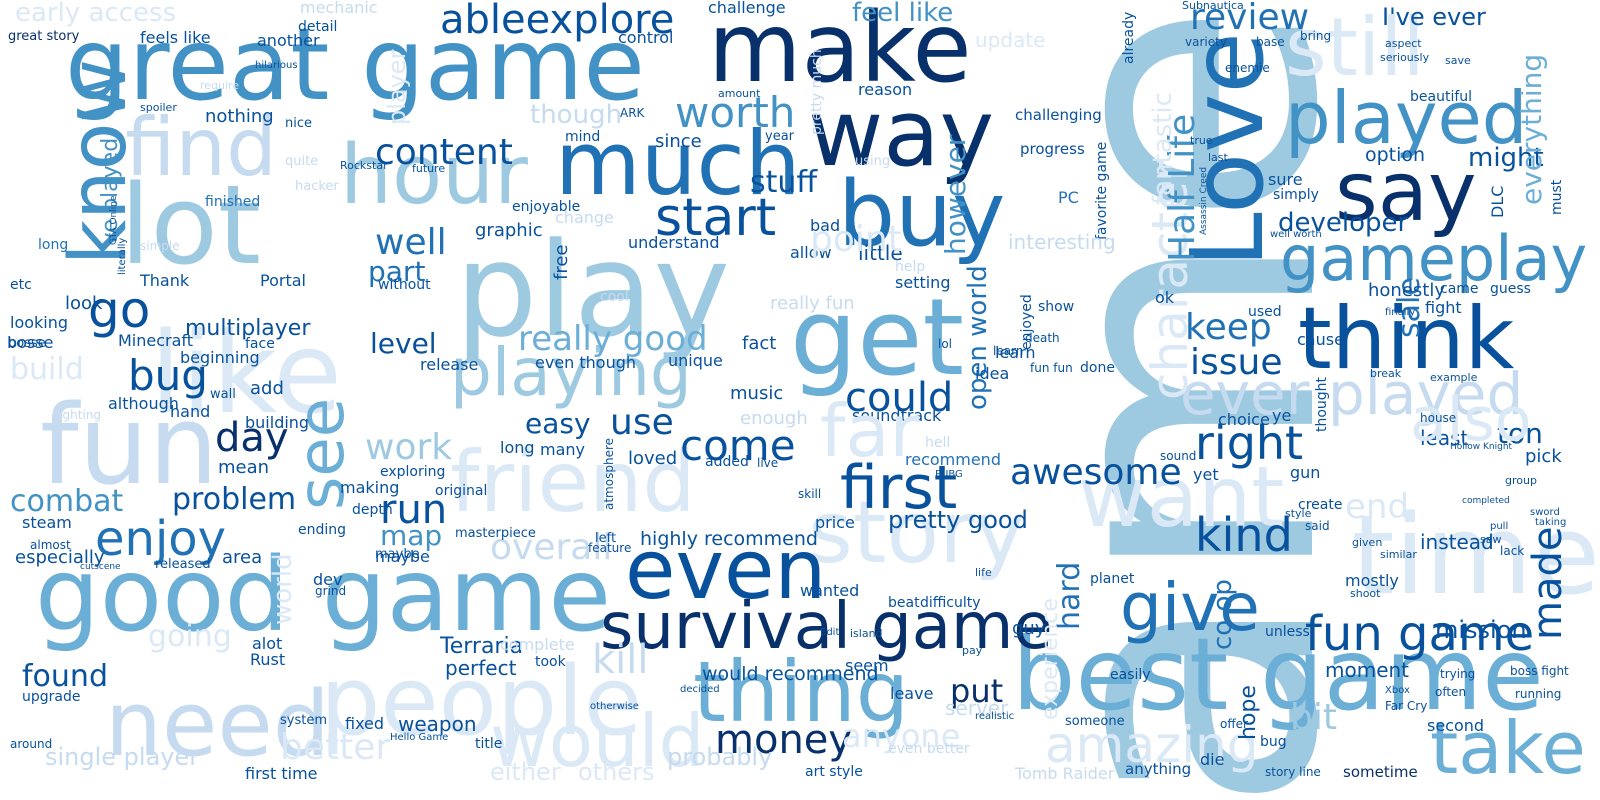  I want to click on word-yet: yet, so click(1206, 474).